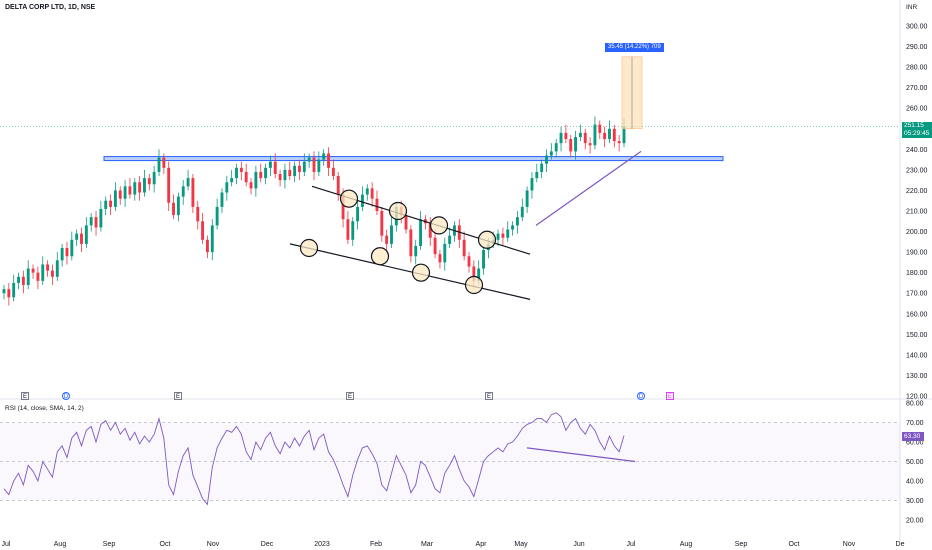  Describe the element at coordinates (482, 544) in the screenshot. I see `time-label: Apr` at that location.